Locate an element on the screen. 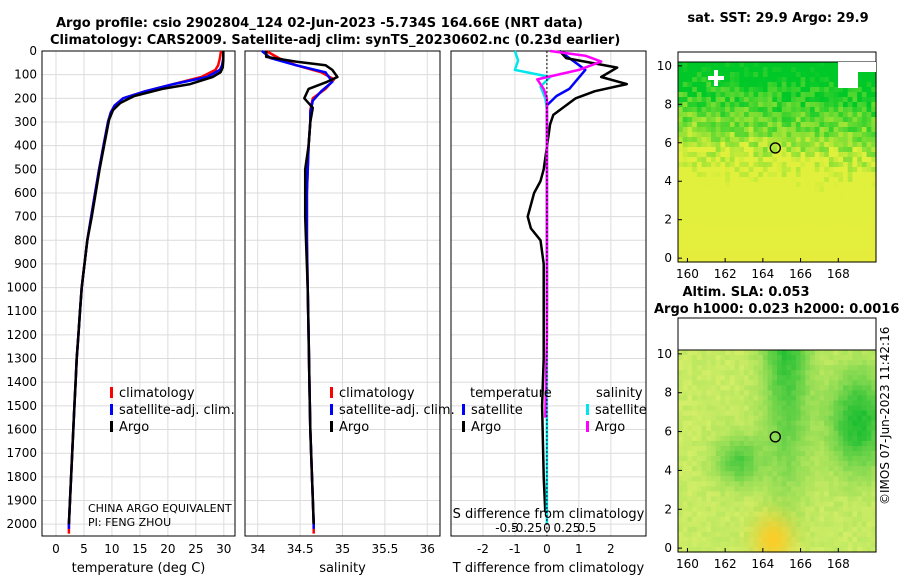 This screenshot has width=900, height=580. temperature-legend-label: climatology is located at coordinates (157, 393).